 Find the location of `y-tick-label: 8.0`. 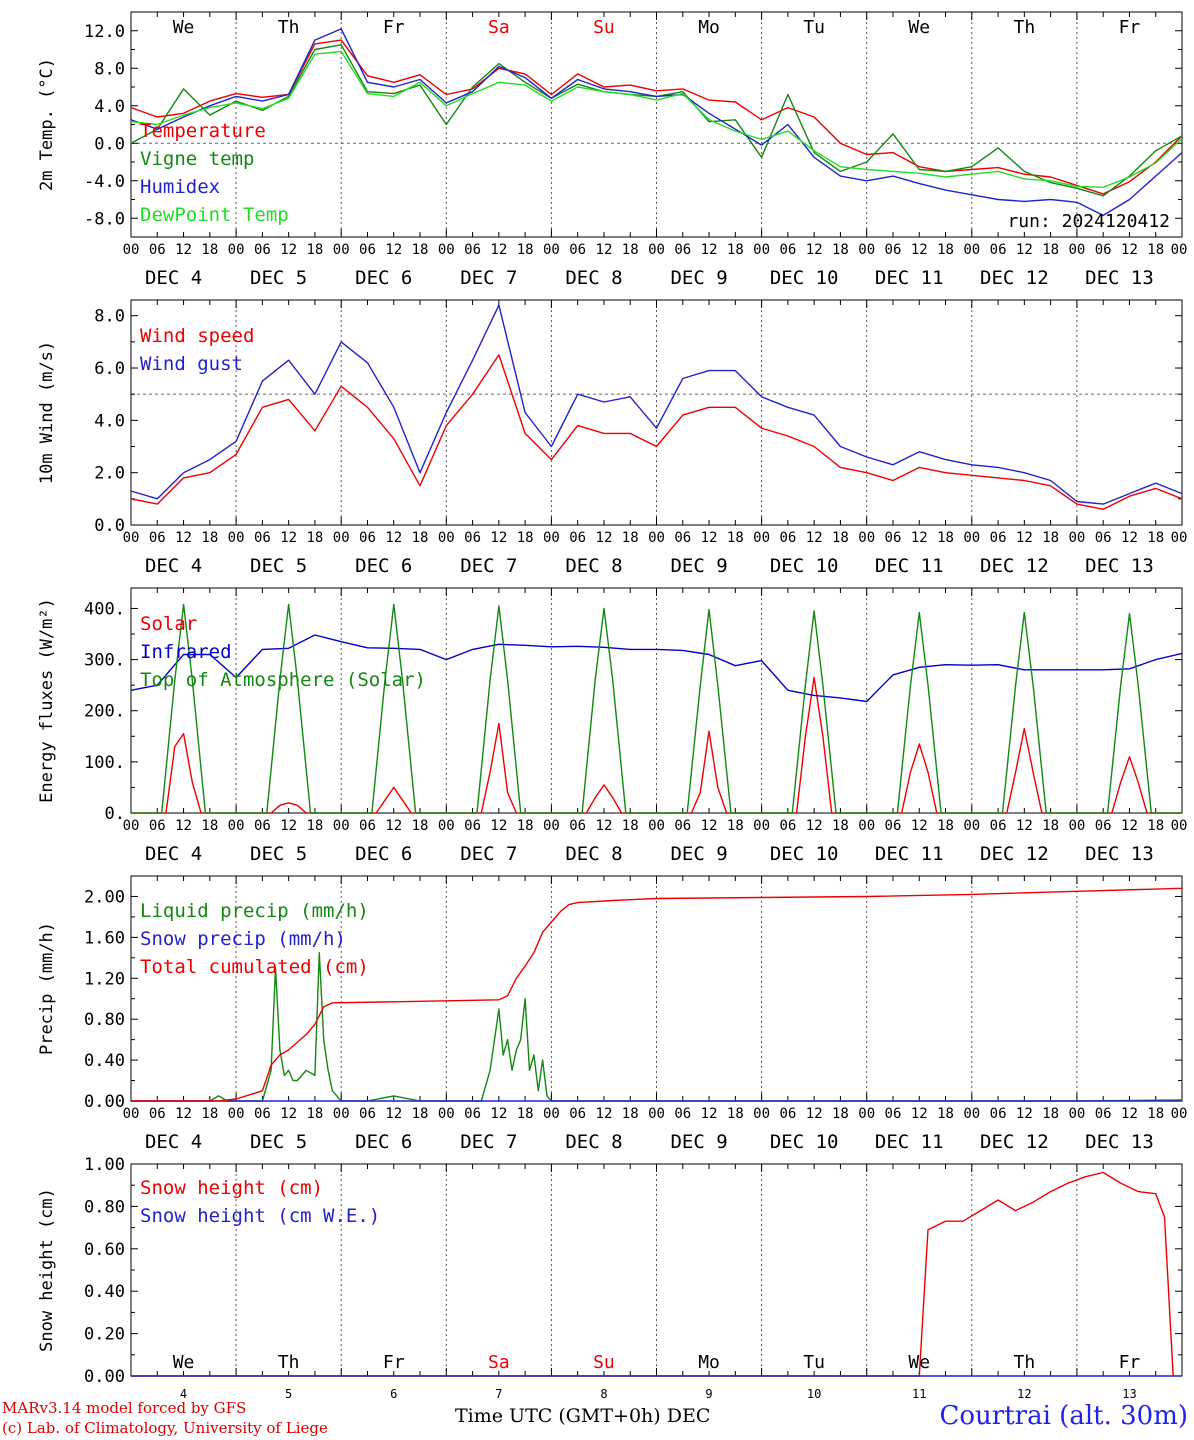

y-tick-label: 8.0 is located at coordinates (109, 317).